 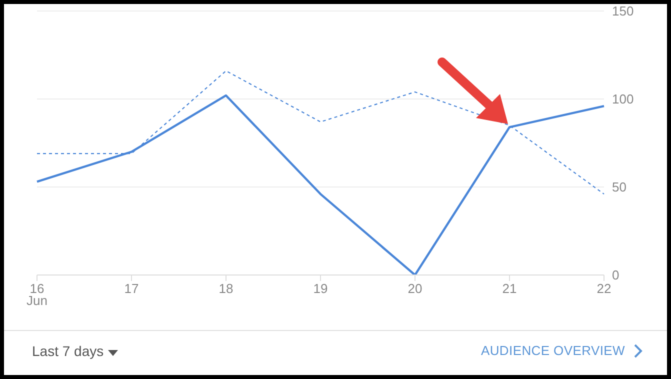 What do you see at coordinates (320, 288) in the screenshot?
I see `x-tick-label: 19` at bounding box center [320, 288].